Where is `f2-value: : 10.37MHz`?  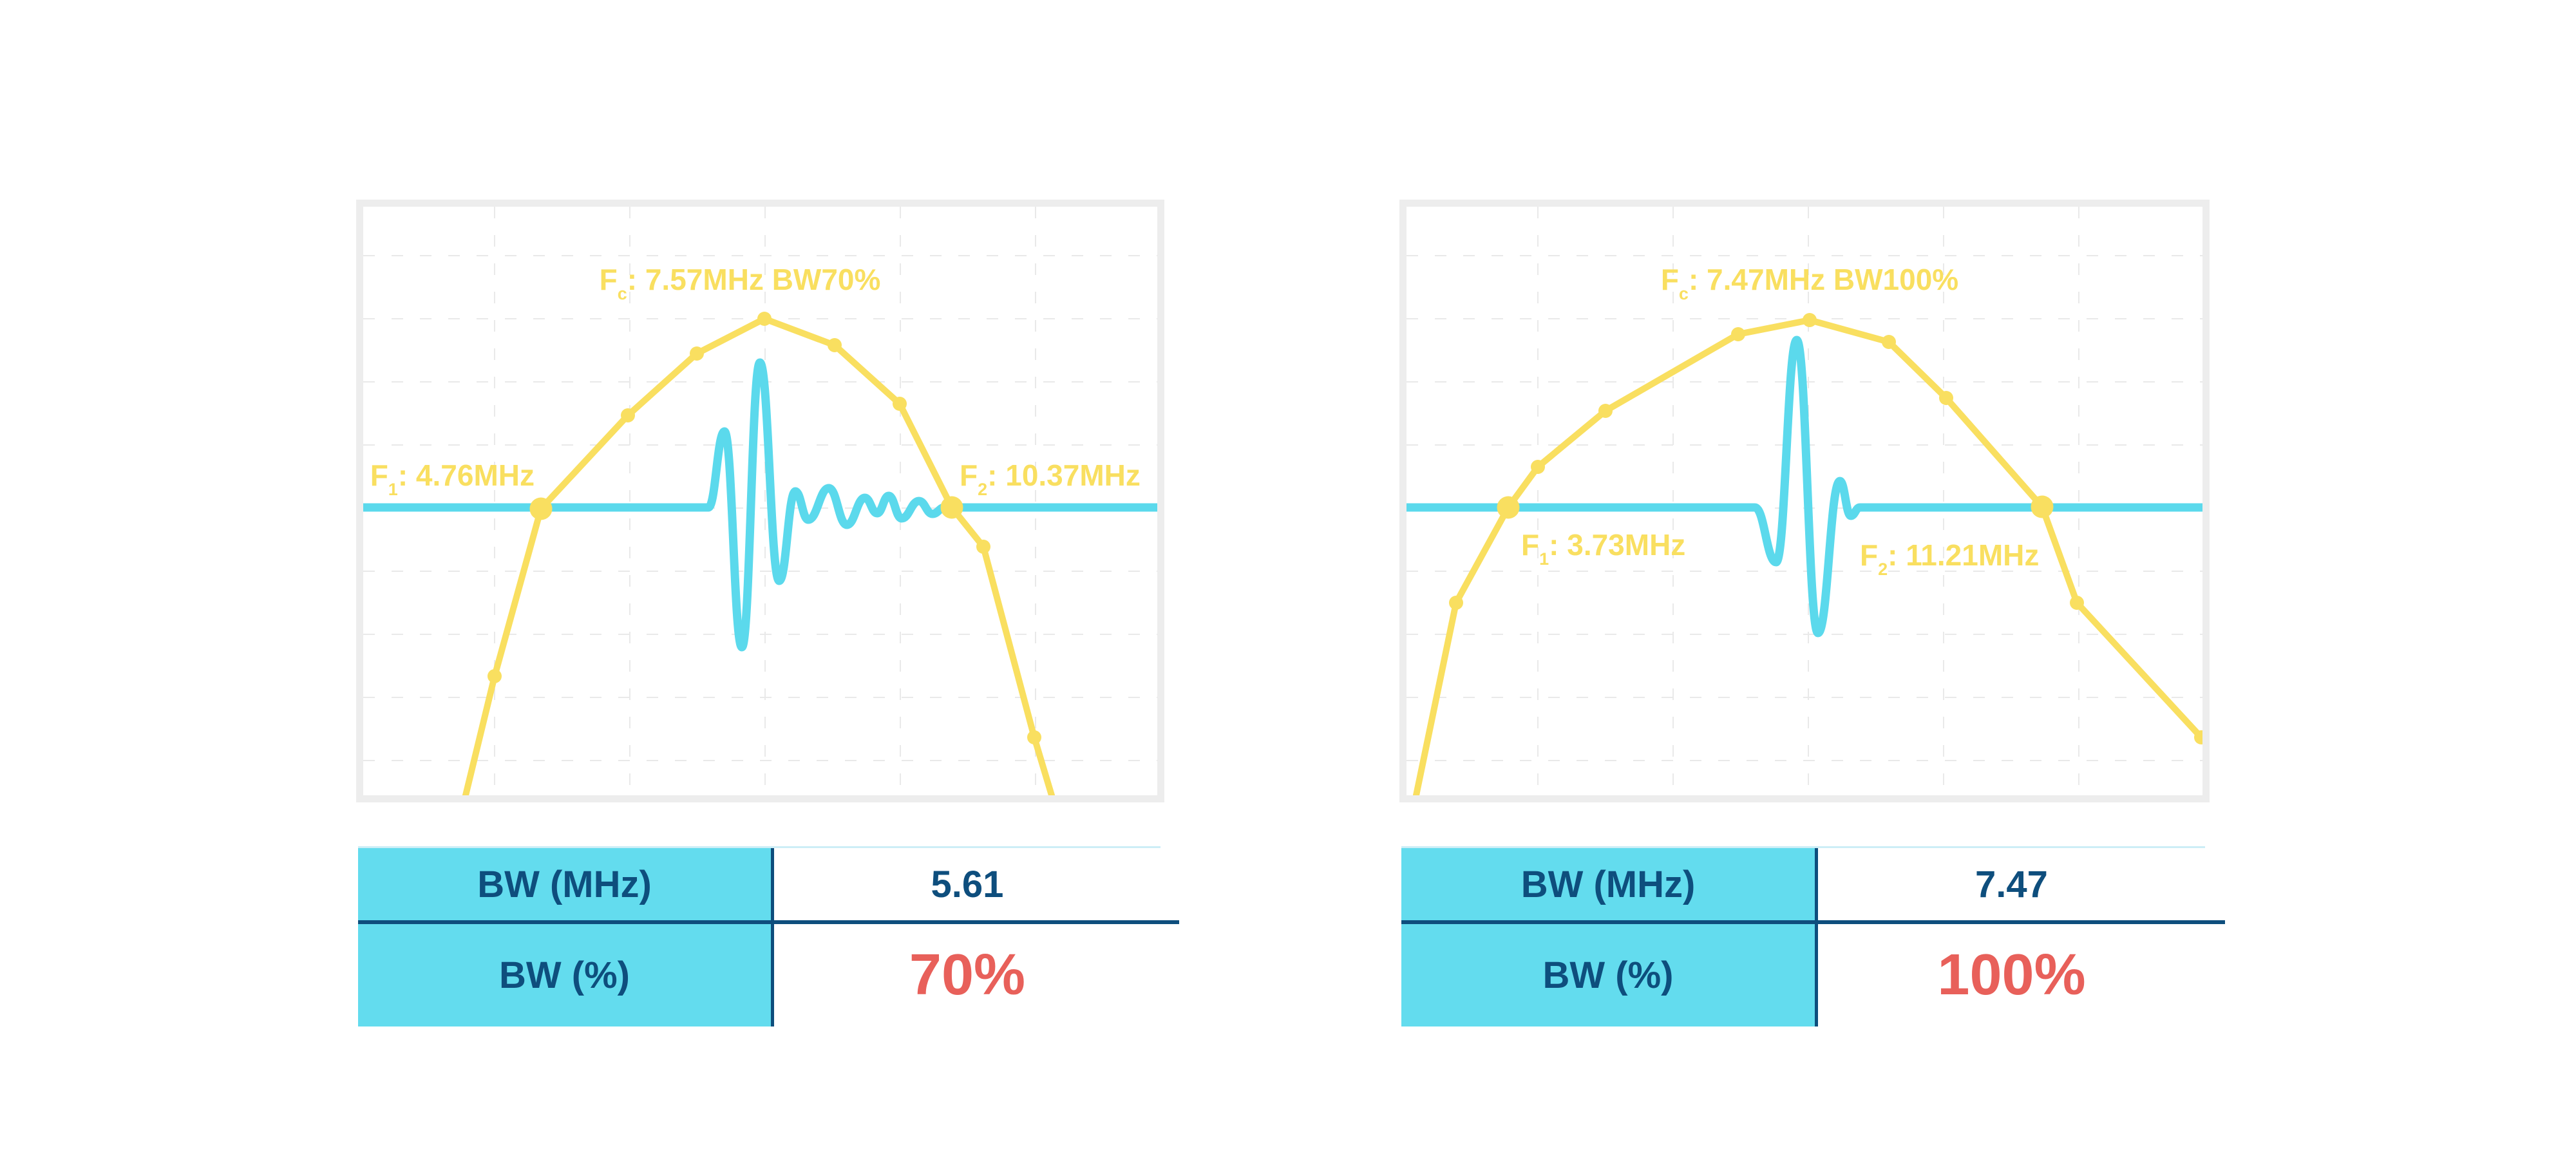
f2-value: : 10.37MHz is located at coordinates (1064, 475).